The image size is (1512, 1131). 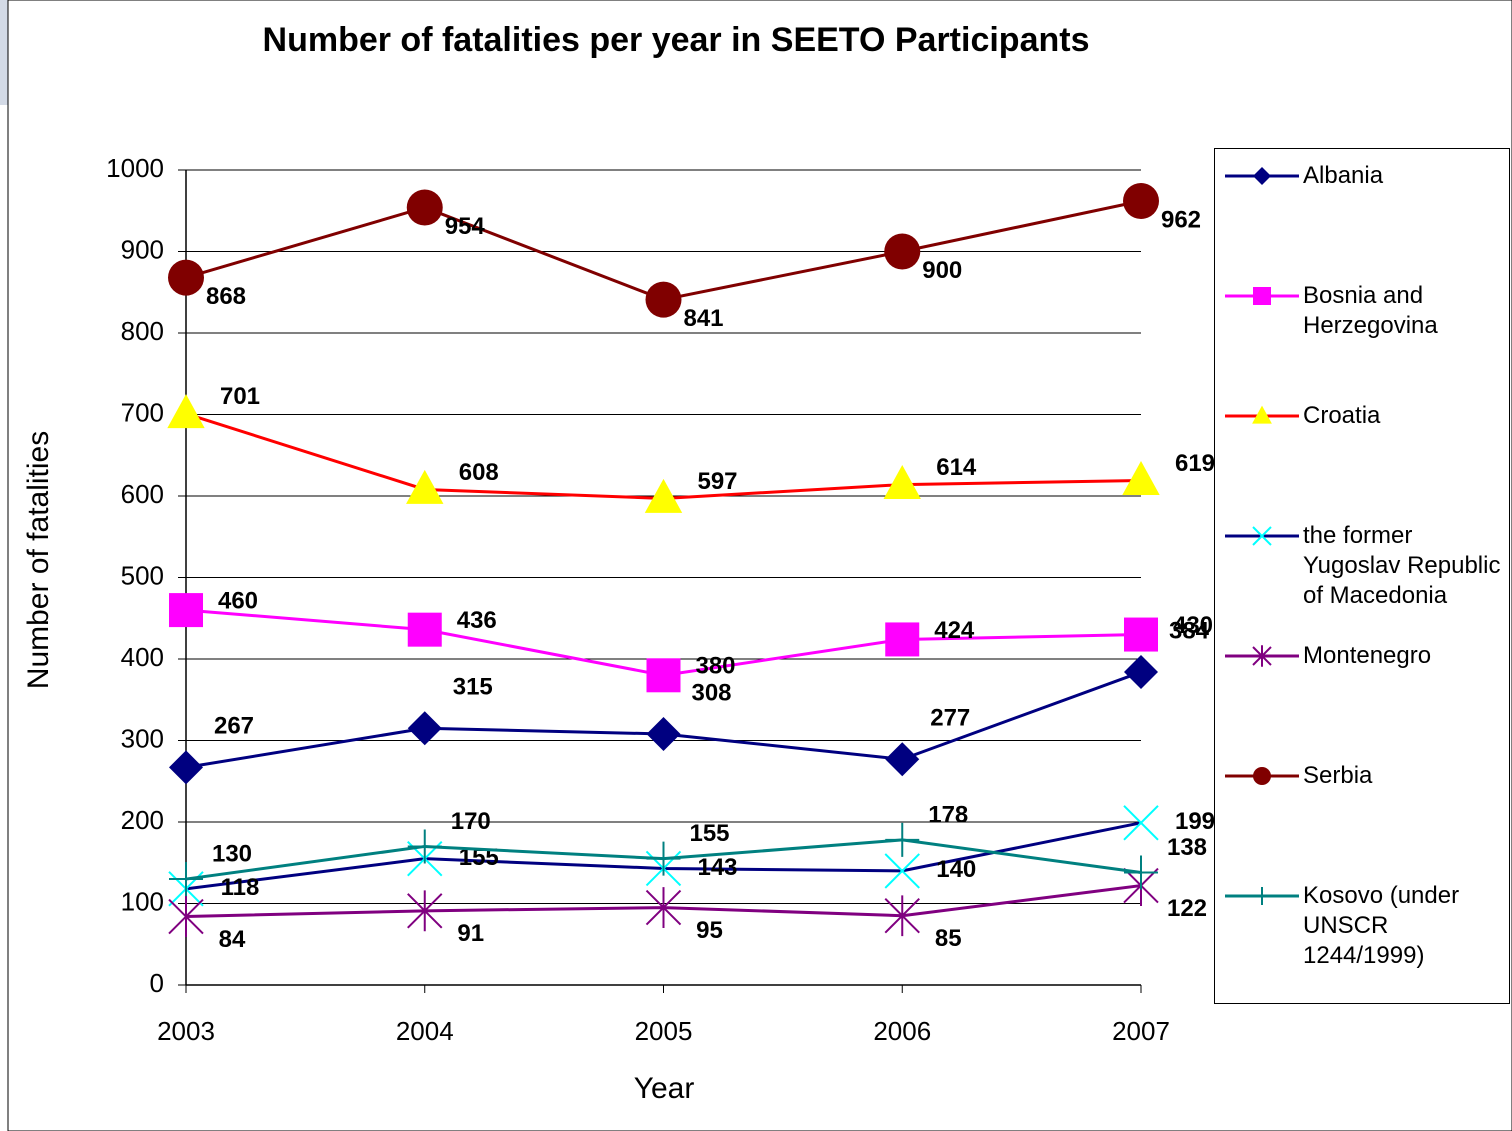 I want to click on legend-label: Bosnia and Herzegovina, so click(x=1370, y=310).